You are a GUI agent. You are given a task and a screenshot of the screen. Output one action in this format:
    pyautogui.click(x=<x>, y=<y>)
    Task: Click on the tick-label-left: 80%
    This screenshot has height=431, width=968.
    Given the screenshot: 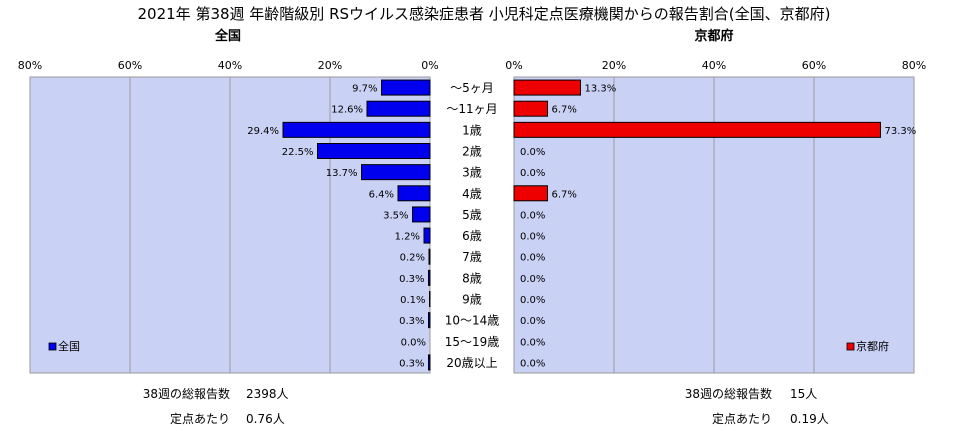 What is the action you would take?
    pyautogui.click(x=30, y=65)
    